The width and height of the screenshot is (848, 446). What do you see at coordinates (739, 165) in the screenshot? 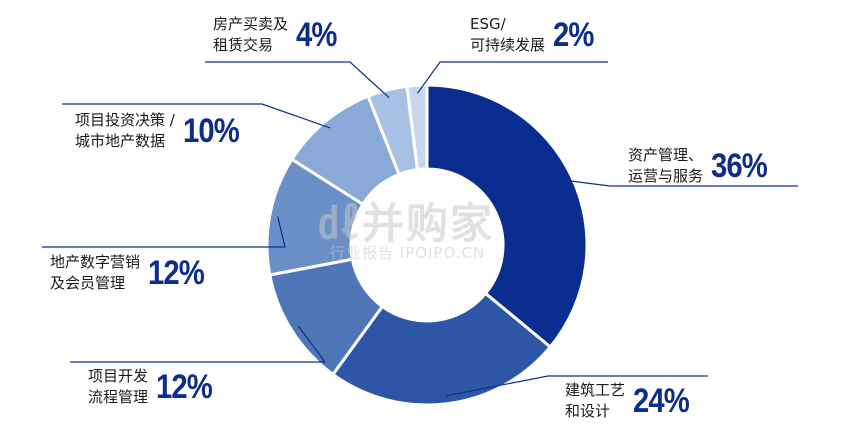
I see `slice-value-label: 36%` at bounding box center [739, 165].